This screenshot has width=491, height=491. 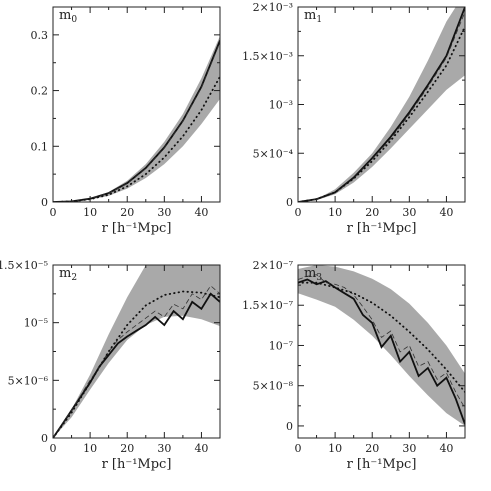 I want to click on series-solid-line, so click(x=381, y=351).